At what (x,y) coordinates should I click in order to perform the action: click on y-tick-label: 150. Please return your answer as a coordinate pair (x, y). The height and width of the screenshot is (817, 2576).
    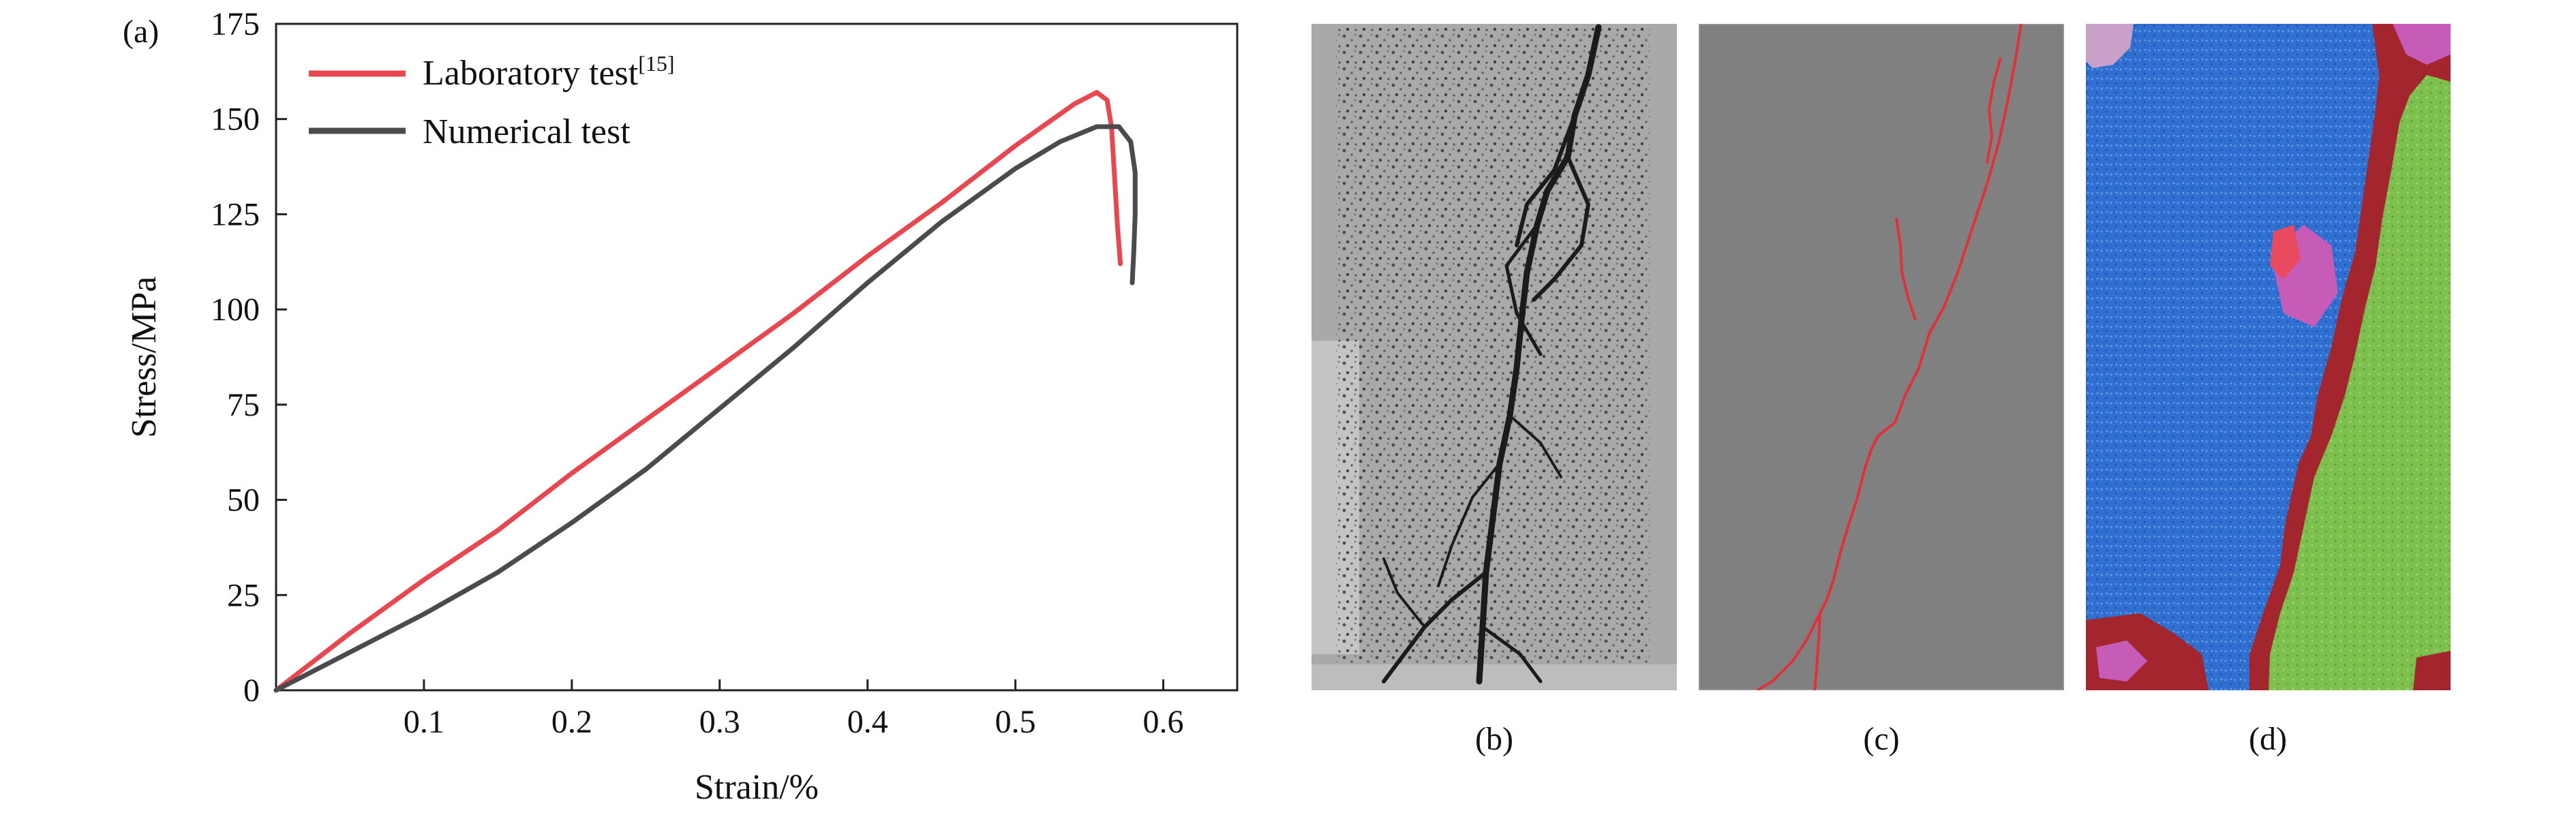
    Looking at the image, I should click on (235, 120).